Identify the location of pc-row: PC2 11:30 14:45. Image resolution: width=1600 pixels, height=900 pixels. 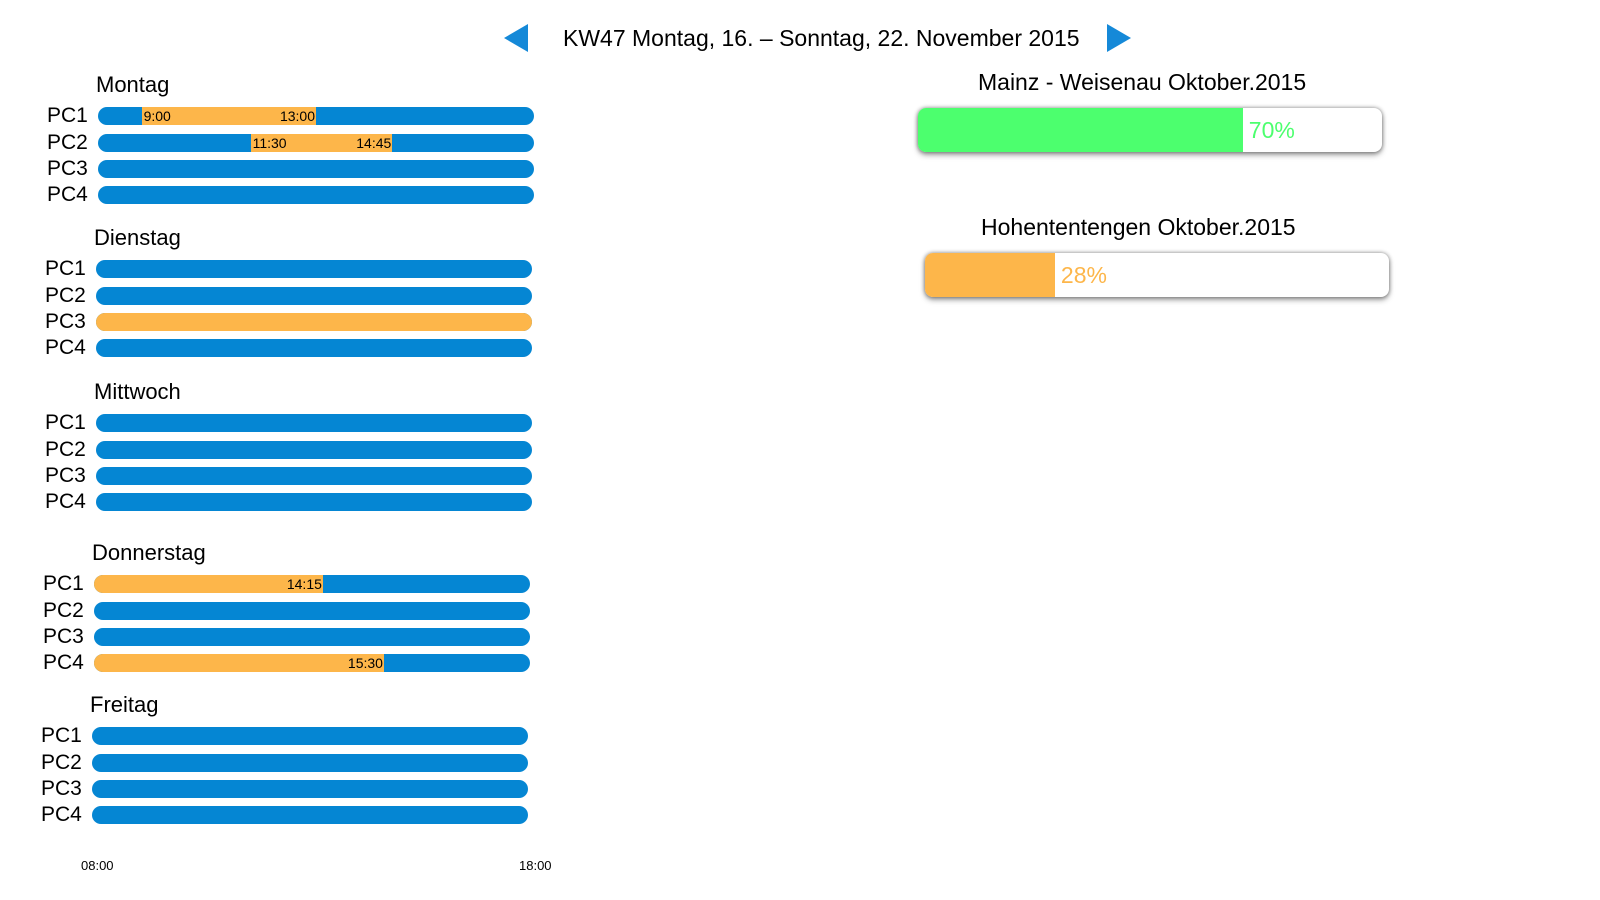
(280, 143).